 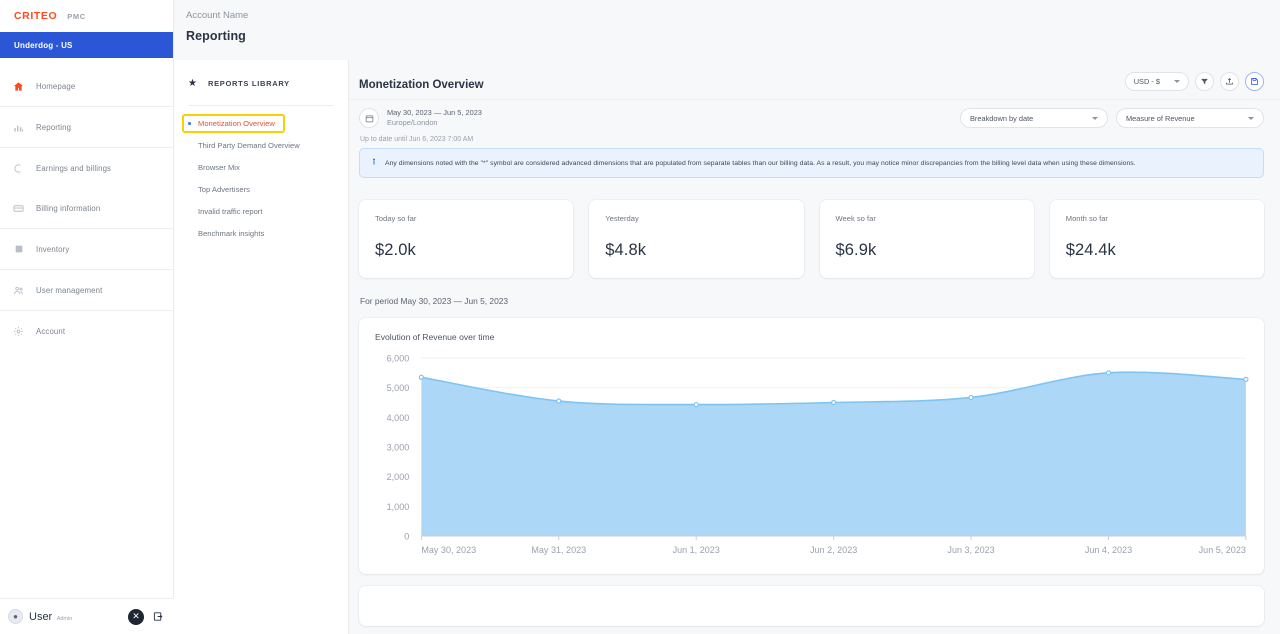 I want to click on square-icon, so click(x=18, y=249).